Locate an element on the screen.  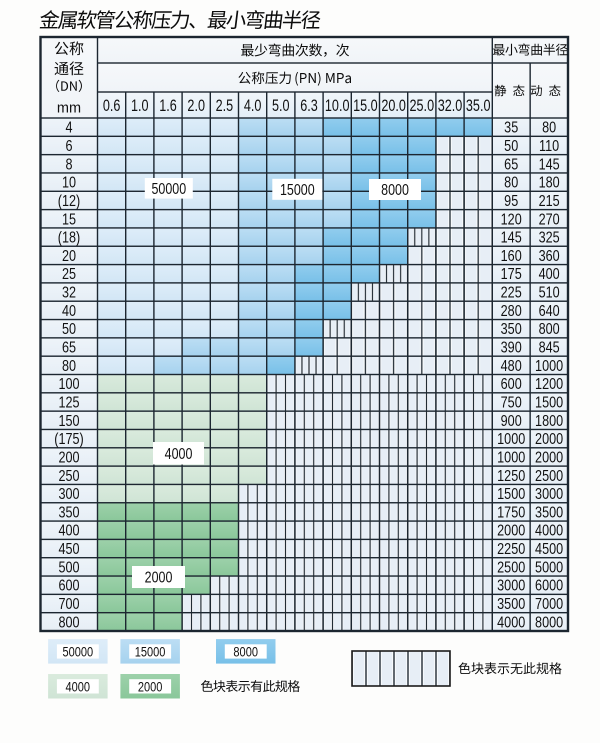
svg-text: 10 is located at coordinates (69, 181).